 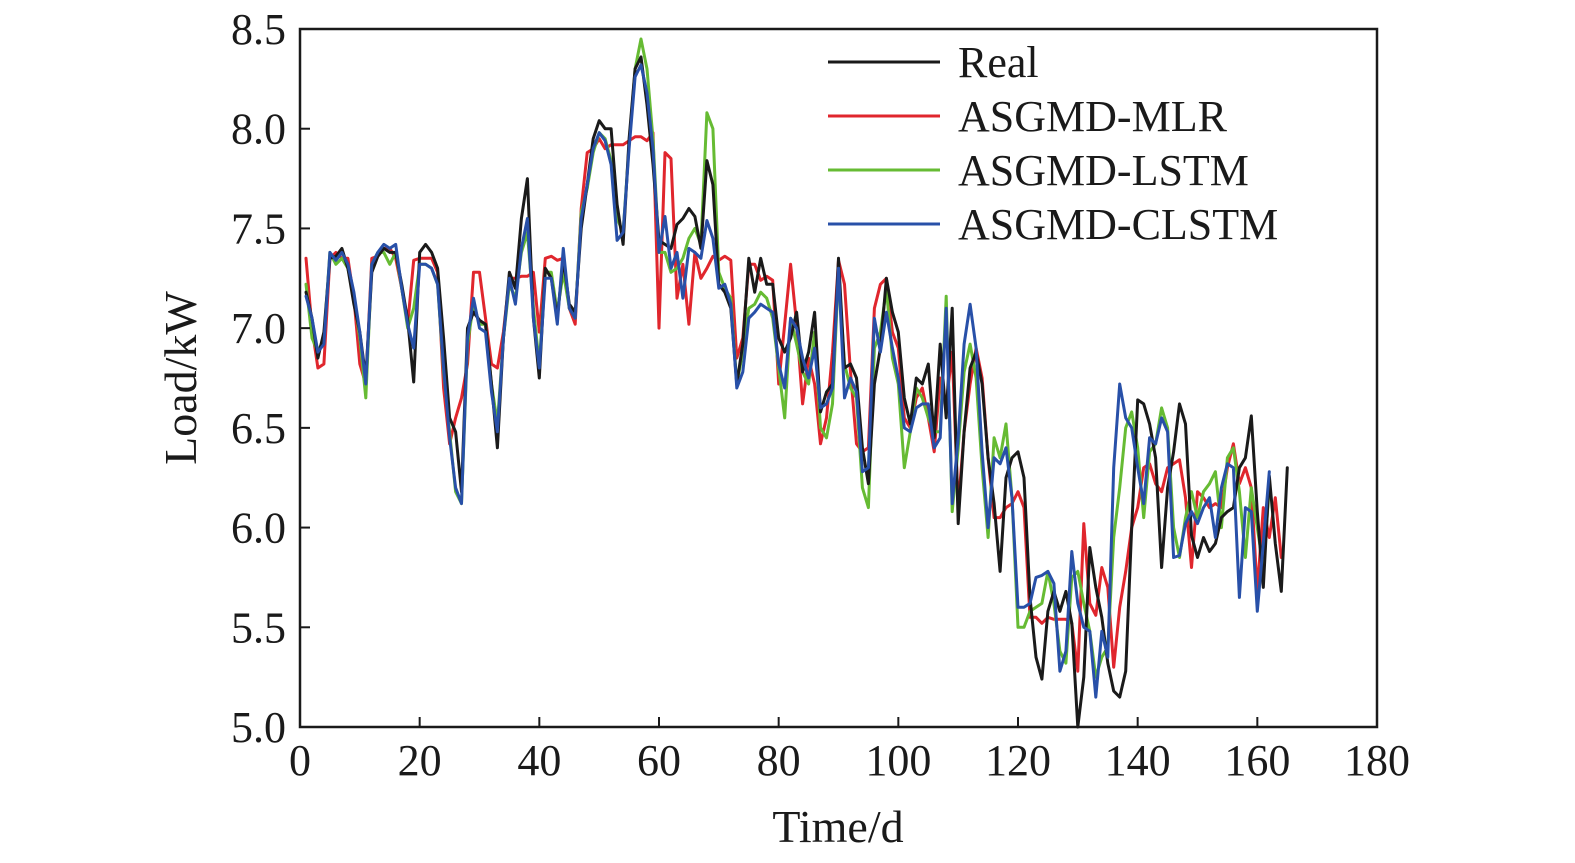 What do you see at coordinates (1018, 760) in the screenshot?
I see `x-tick-label: 120` at bounding box center [1018, 760].